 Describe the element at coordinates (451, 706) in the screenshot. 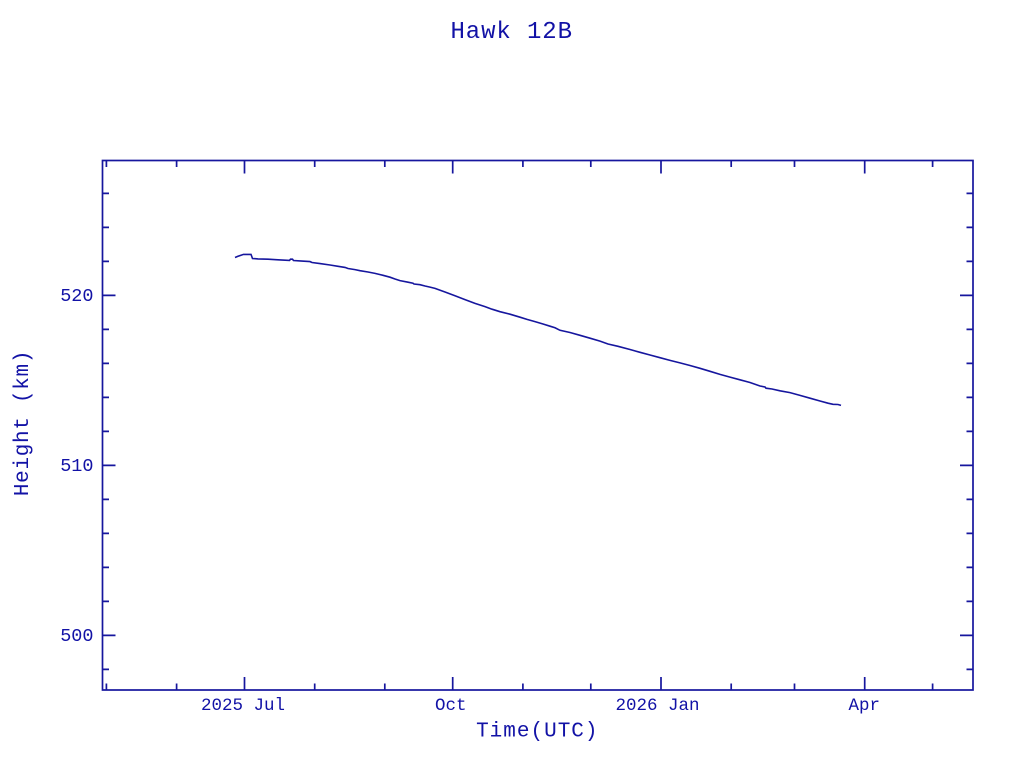

I see `svg-text: Oct` at that location.